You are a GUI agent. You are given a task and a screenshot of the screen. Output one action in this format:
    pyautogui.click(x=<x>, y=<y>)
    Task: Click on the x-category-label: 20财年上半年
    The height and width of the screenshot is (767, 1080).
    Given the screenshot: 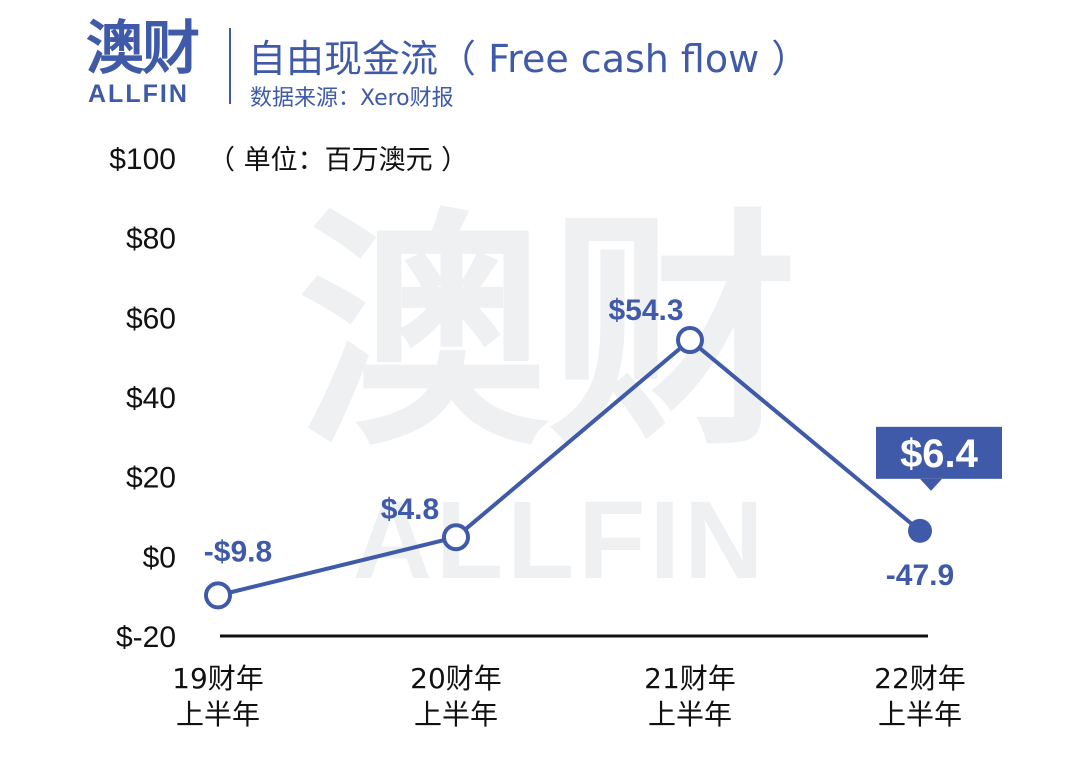 What is the action you would take?
    pyautogui.click(x=456, y=696)
    